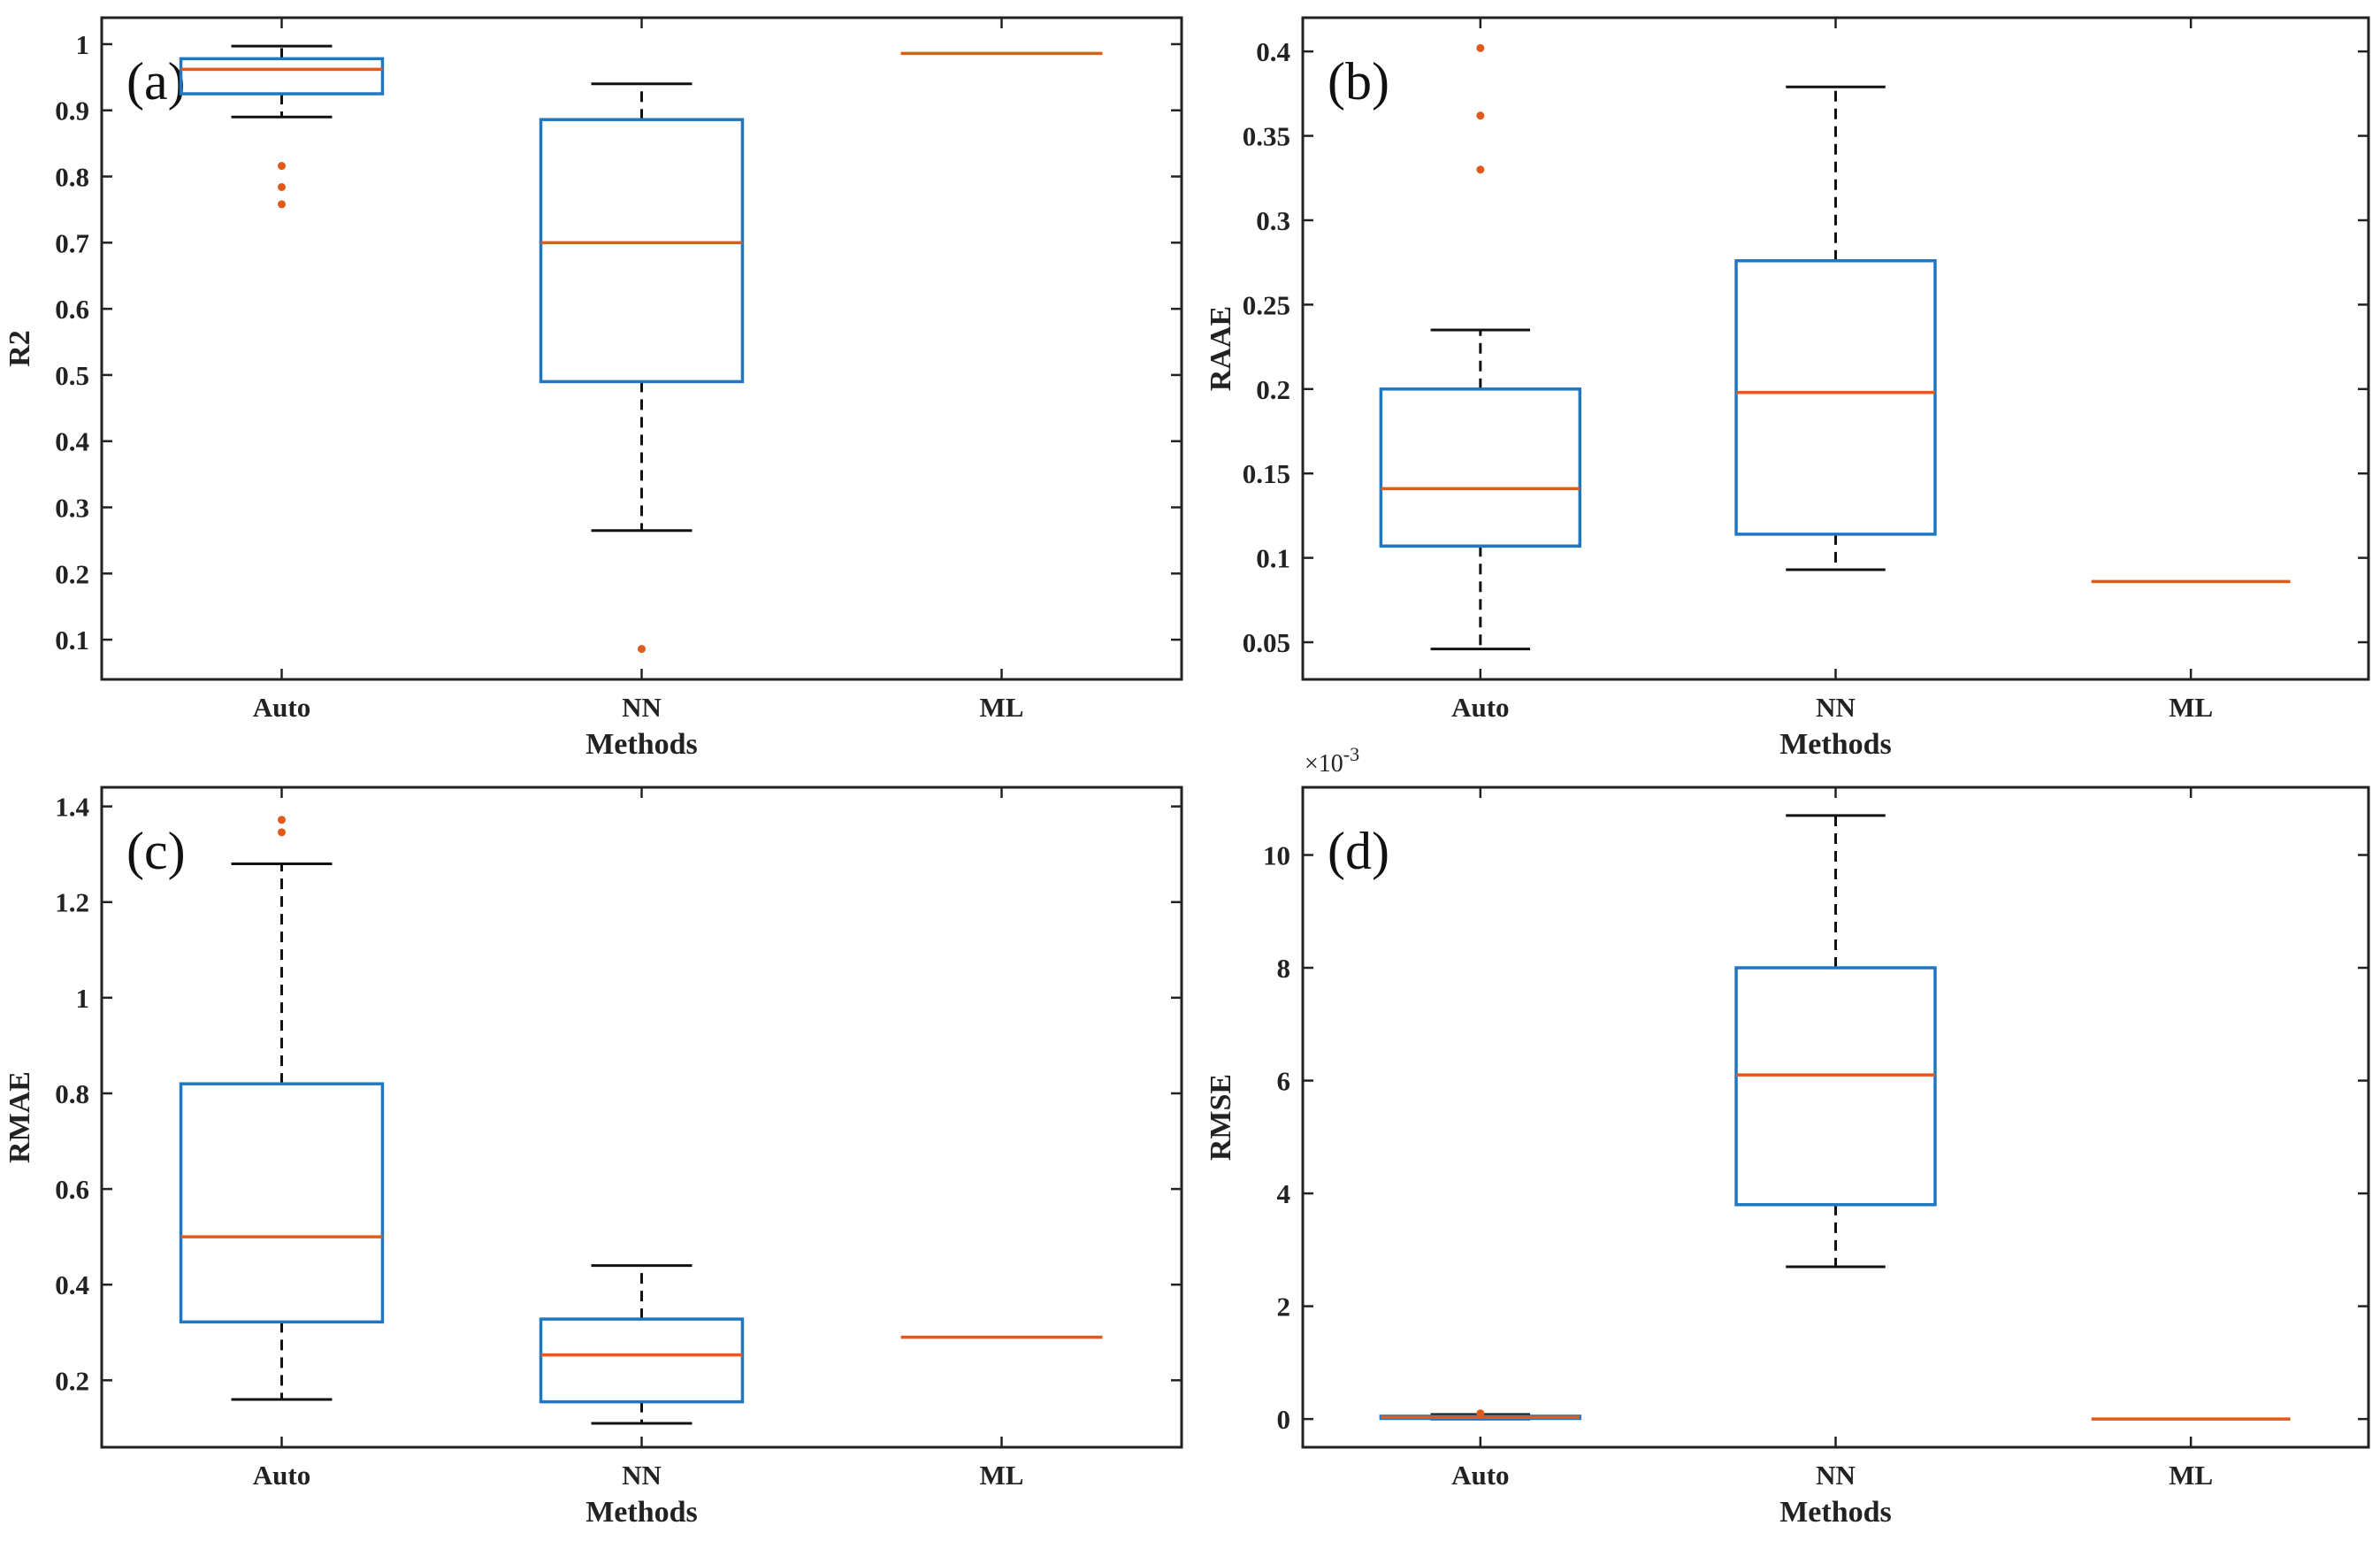  Describe the element at coordinates (156, 81) in the screenshot. I see `panel-label: (a)` at that location.